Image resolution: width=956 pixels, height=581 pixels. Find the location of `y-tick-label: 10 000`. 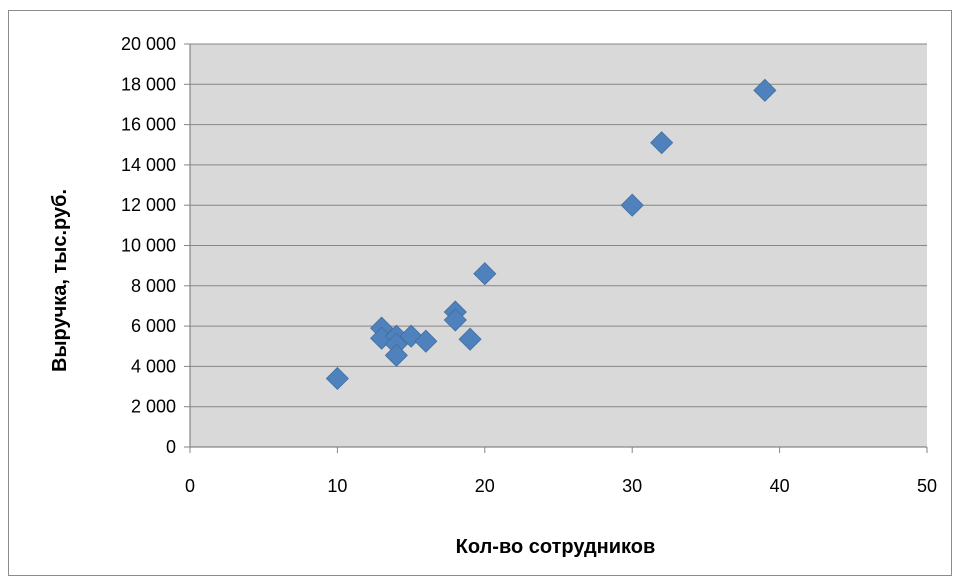

y-tick-label: 10 000 is located at coordinates (148, 246).